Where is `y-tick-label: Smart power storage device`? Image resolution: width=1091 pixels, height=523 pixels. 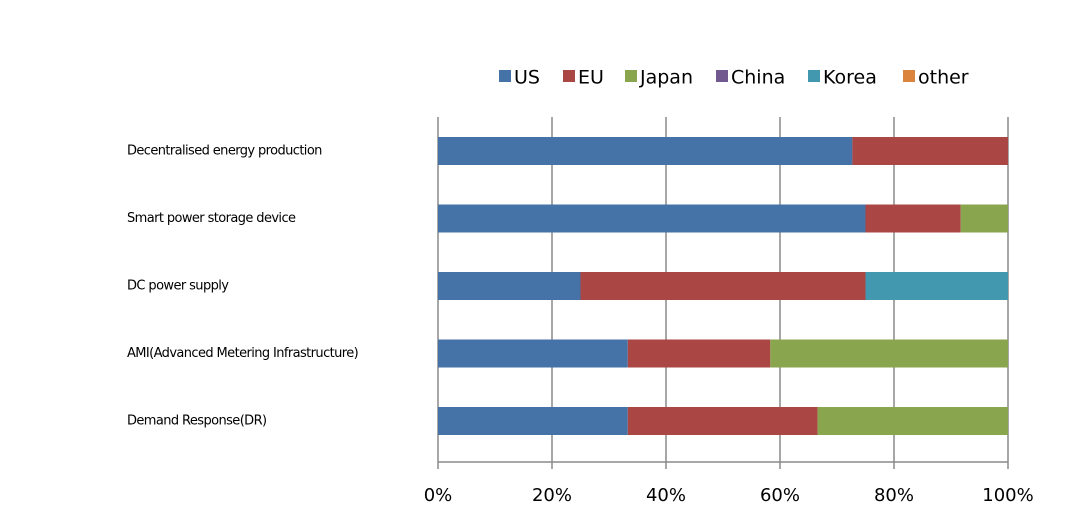
y-tick-label: Smart power storage device is located at coordinates (211, 218).